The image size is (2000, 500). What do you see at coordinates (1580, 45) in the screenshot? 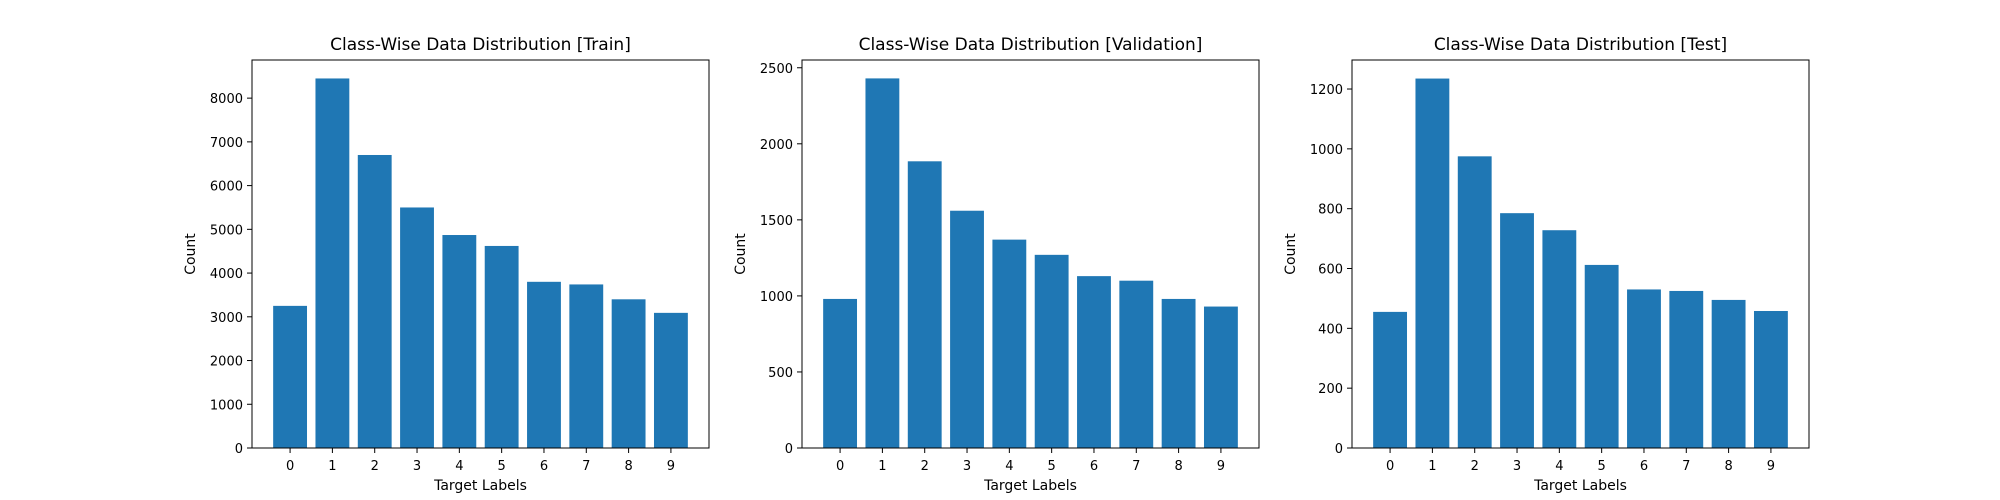
I see `chart-title: Class-Wise Data Distribution [Test]` at bounding box center [1580, 45].